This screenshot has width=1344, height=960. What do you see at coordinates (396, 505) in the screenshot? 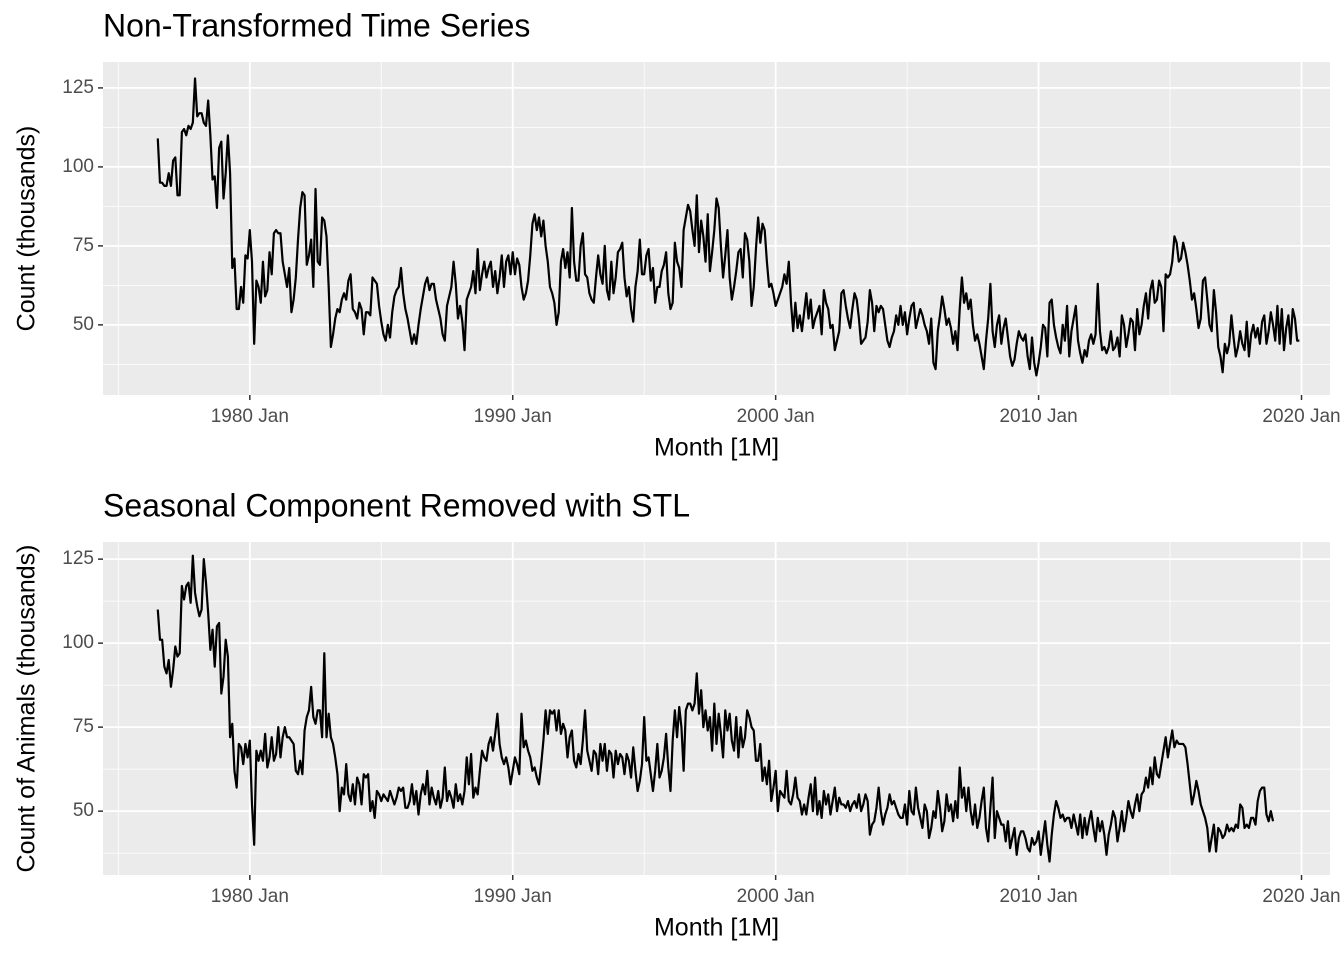
I see `chart-title: Seasonal Component Removed with STL` at bounding box center [396, 505].